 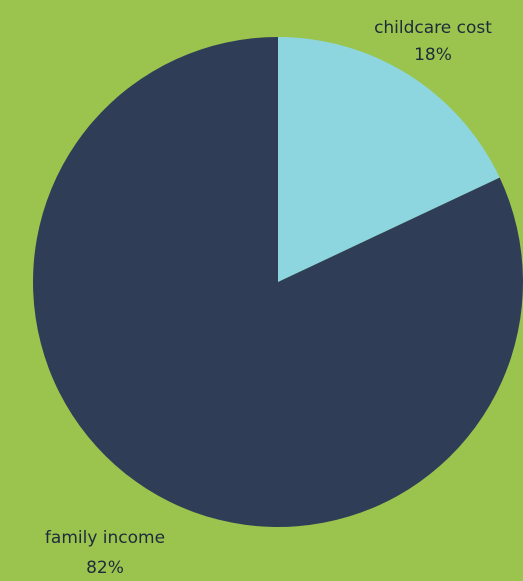 What do you see at coordinates (433, 28) in the screenshot?
I see `slice-label-childcare-cost: childcare cost` at bounding box center [433, 28].